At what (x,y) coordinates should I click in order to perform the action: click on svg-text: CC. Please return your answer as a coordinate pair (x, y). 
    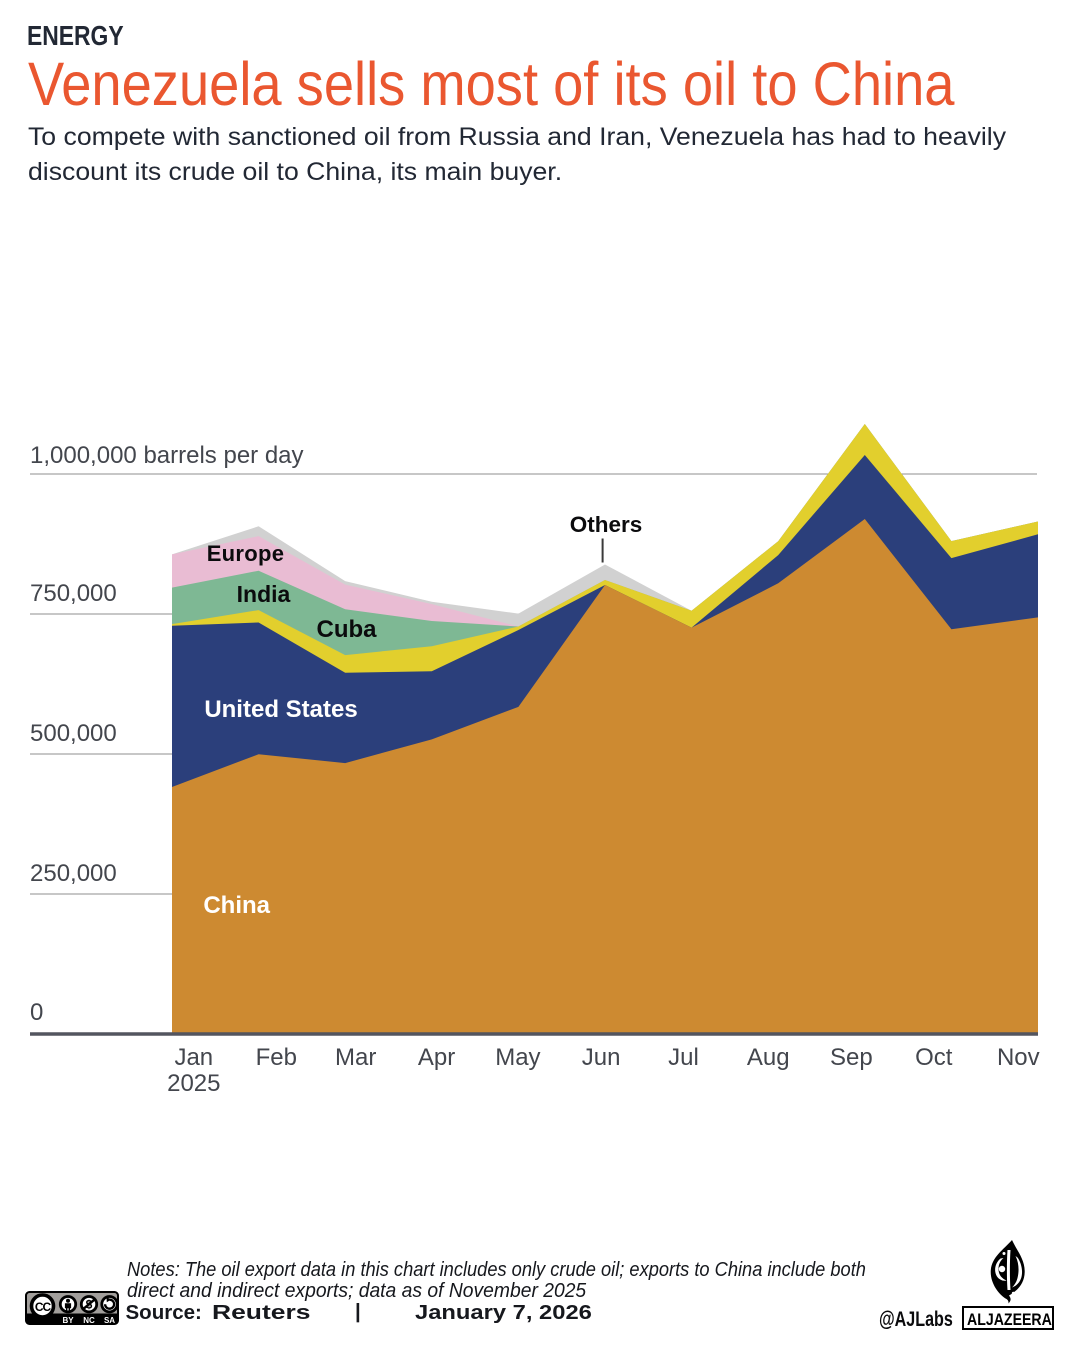
    Looking at the image, I should click on (43, 1307).